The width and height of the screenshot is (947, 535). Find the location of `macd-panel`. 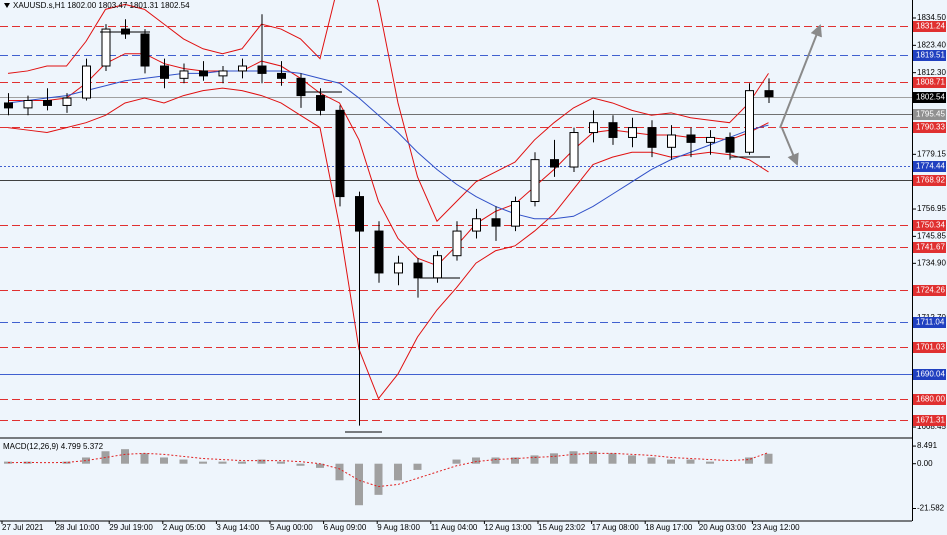

macd-panel is located at coordinates (388, 477).